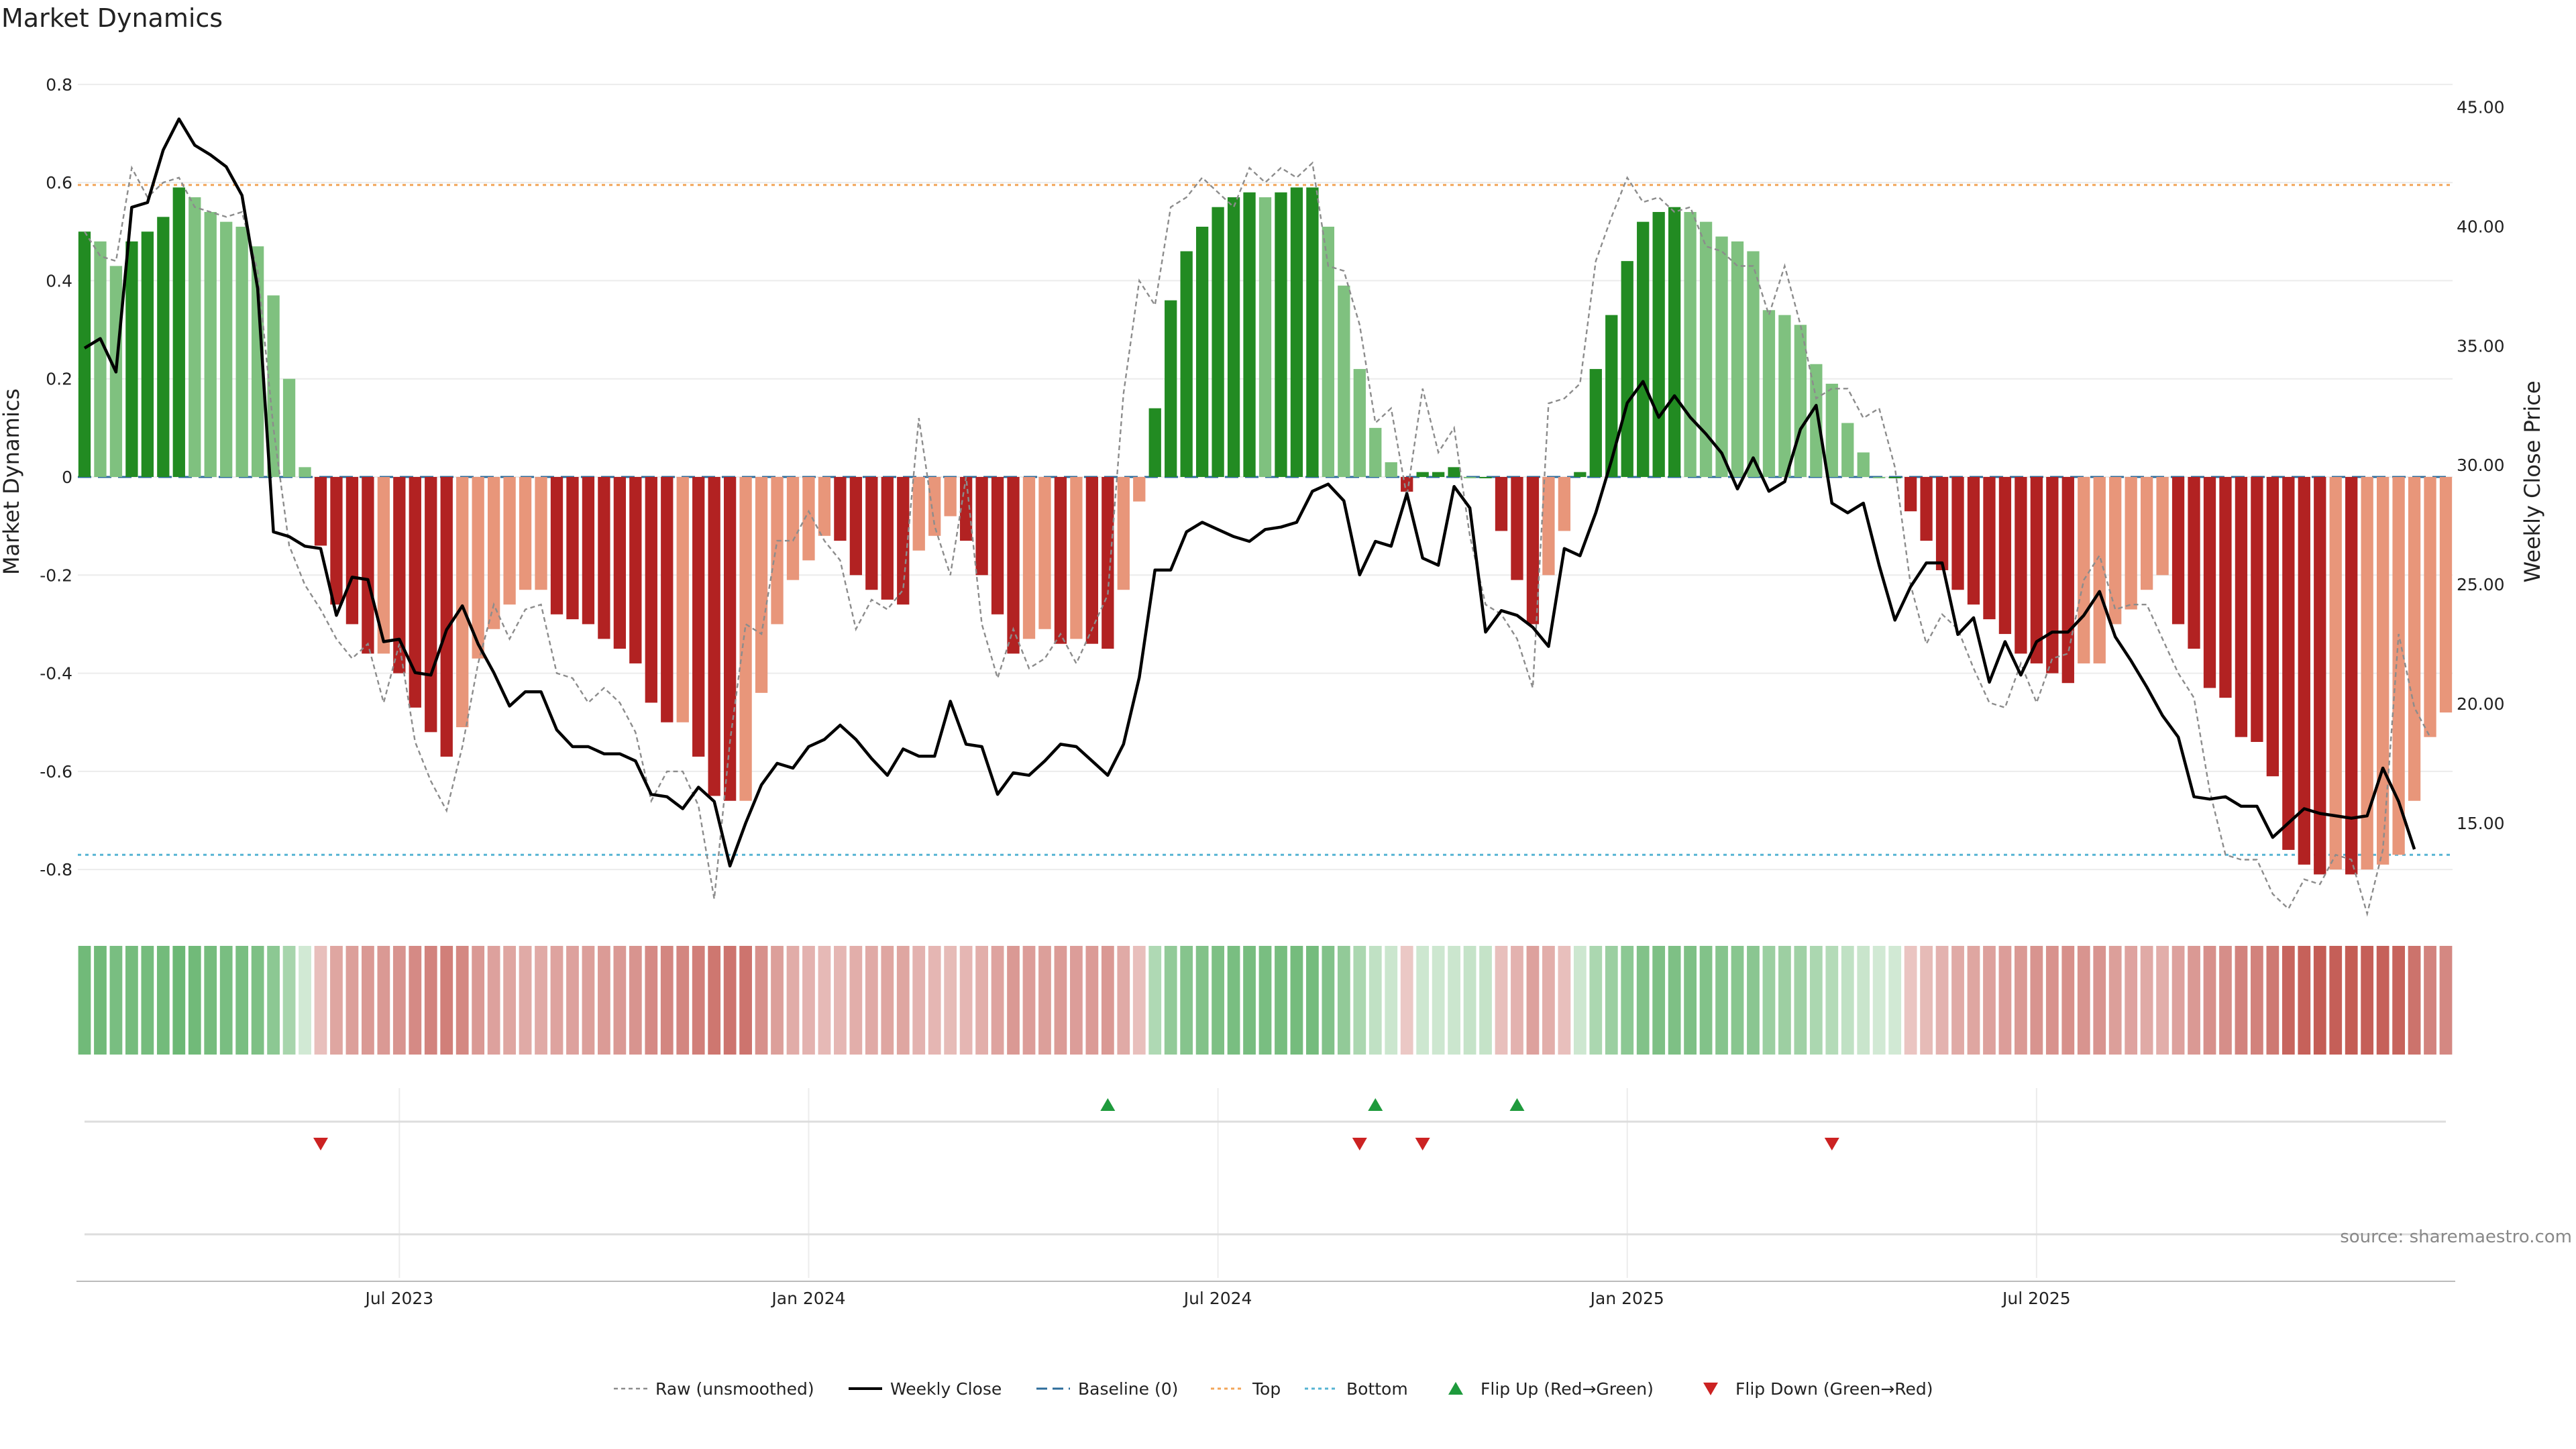 This screenshot has height=1449, width=2576. Describe the element at coordinates (1567, 1389) in the screenshot. I see `legend-label: Flip Up (Red→Green)` at that location.